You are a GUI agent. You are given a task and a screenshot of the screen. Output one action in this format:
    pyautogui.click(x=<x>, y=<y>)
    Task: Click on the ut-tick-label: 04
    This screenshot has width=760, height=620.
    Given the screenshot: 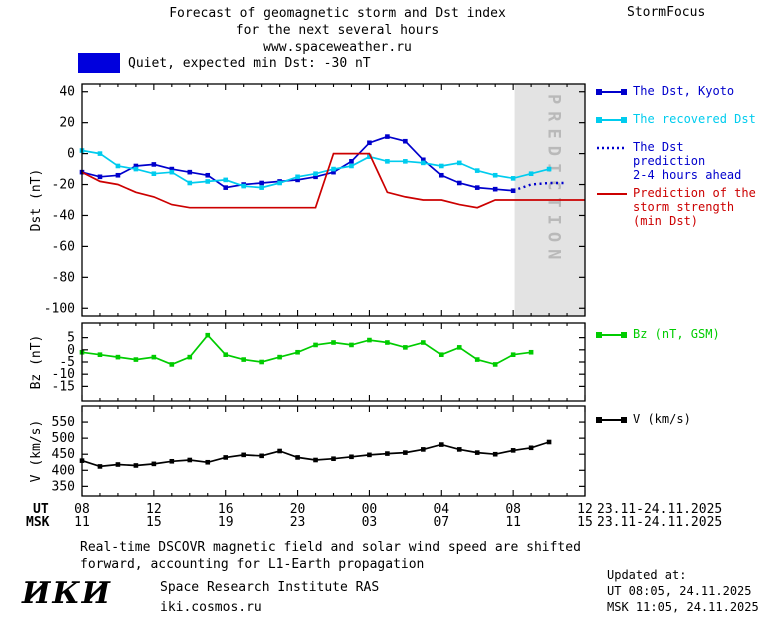 What is the action you would take?
    pyautogui.click(x=441, y=509)
    